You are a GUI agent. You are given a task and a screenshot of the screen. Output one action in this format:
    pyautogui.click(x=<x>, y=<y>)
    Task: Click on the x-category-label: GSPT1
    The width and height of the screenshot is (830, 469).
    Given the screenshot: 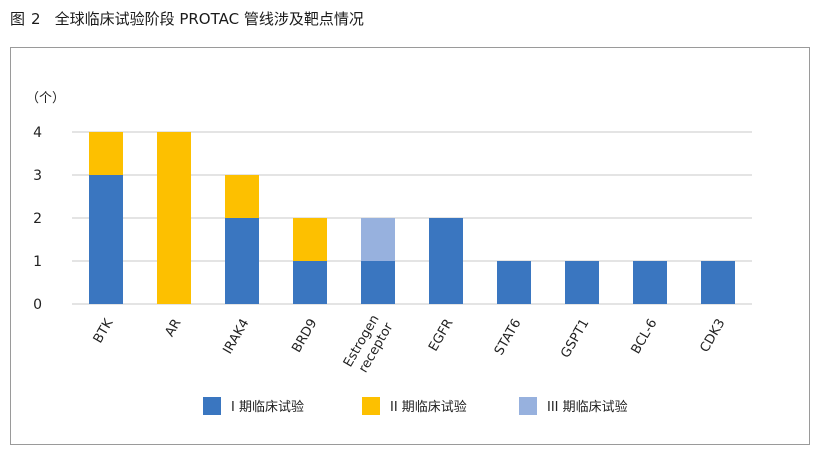 What is the action you would take?
    pyautogui.click(x=575, y=339)
    